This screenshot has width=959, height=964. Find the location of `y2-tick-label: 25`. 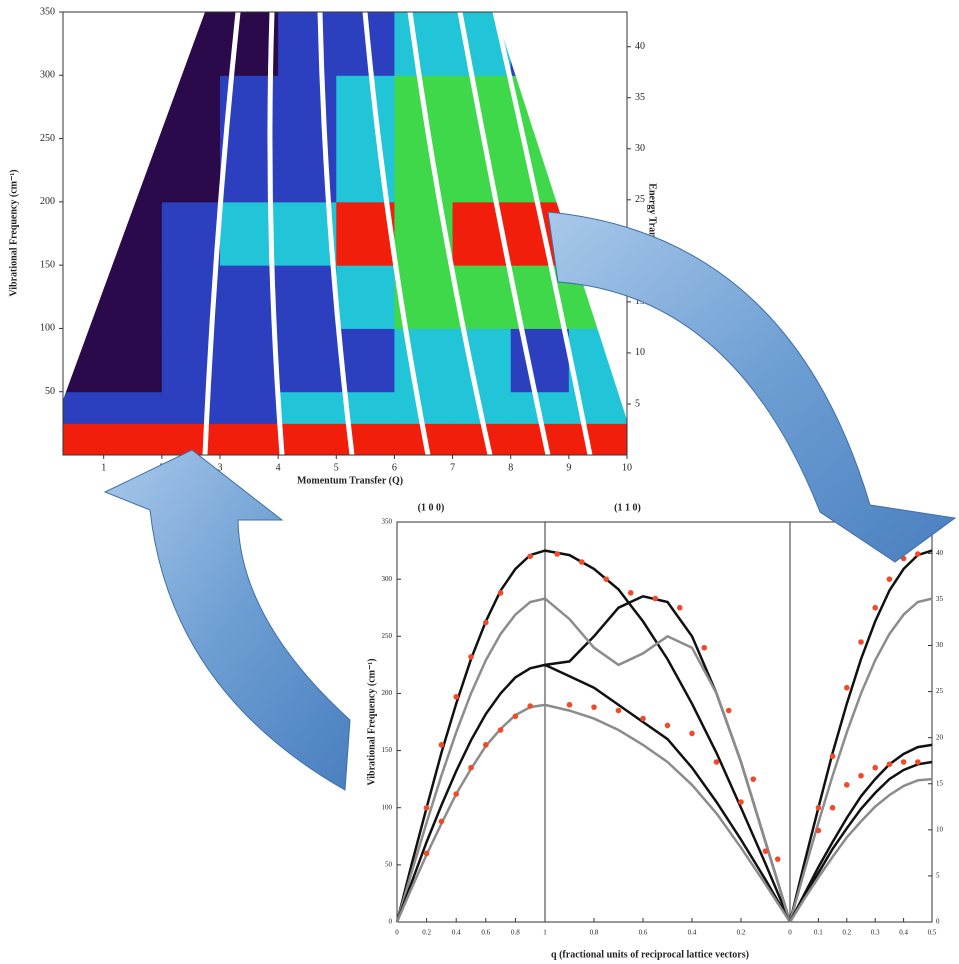

y2-tick-label: 25 is located at coordinates (640, 199).